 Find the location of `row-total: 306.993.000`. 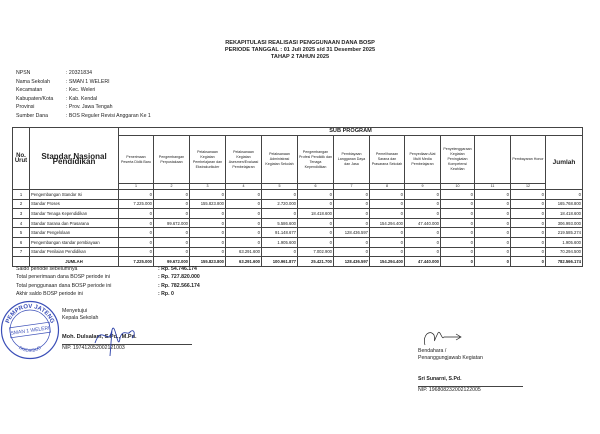

row-total: 306.993.000 is located at coordinates (564, 223).